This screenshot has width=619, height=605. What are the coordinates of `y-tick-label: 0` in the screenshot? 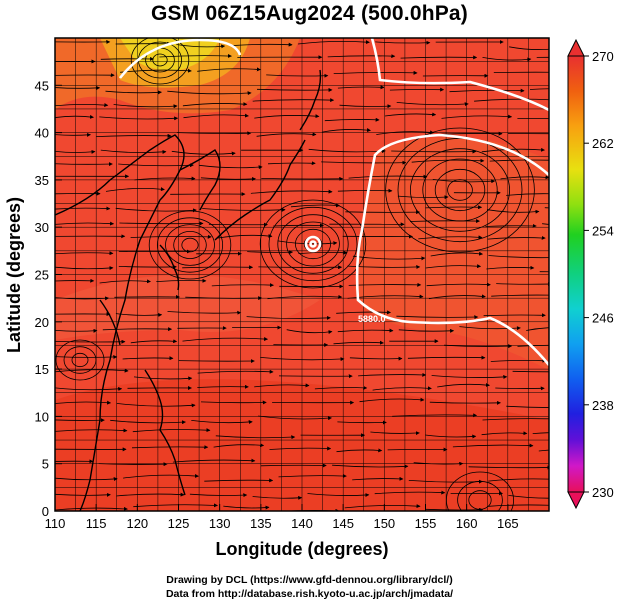 It's located at (45, 511).